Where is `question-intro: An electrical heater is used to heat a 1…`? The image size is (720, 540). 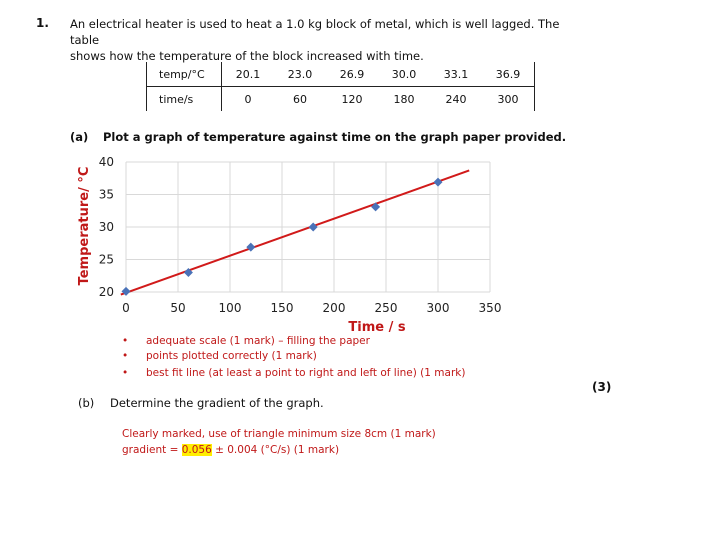 question-intro: An electrical heater is used to heat a 1… is located at coordinates (320, 40).